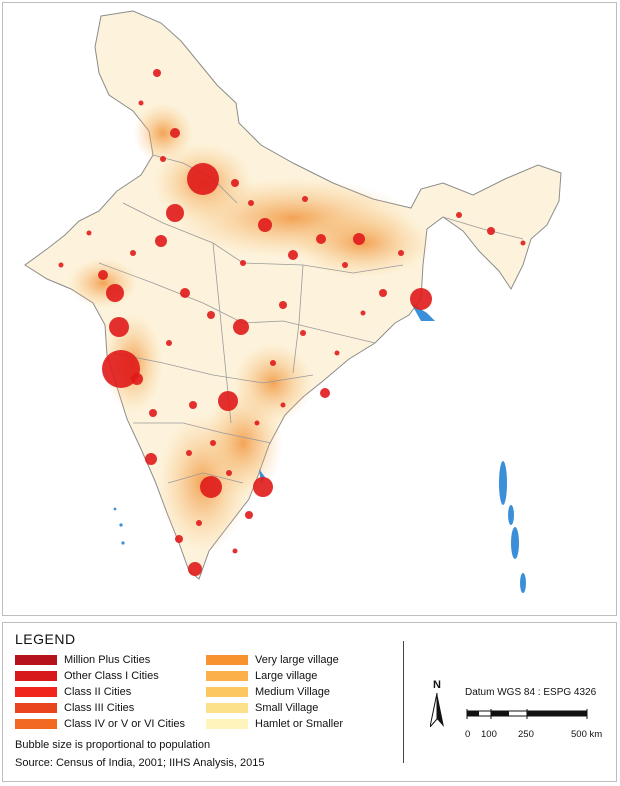 The height and width of the screenshot is (786, 620). What do you see at coordinates (286, 676) in the screenshot?
I see `legend-label: Large village` at bounding box center [286, 676].